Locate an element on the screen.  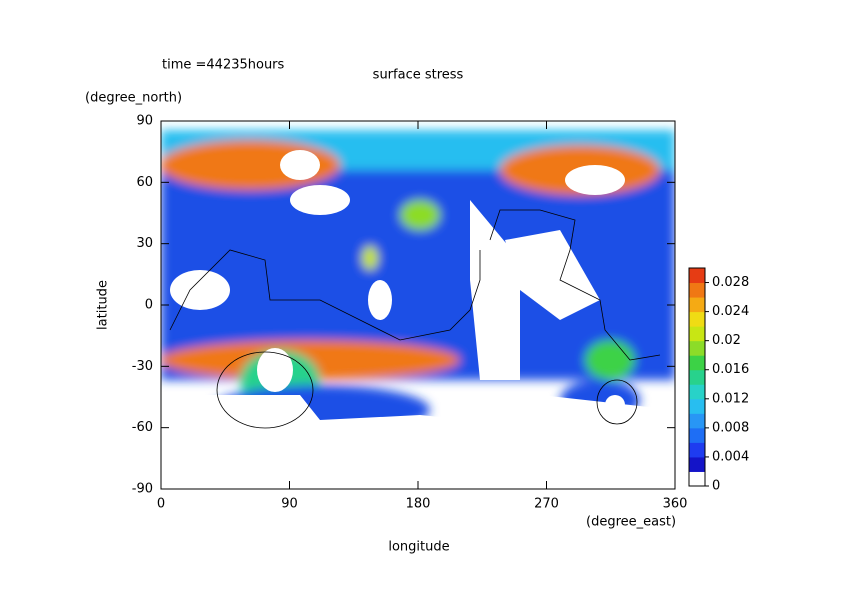
y-axis-label: latitude is located at coordinates (103, 305).